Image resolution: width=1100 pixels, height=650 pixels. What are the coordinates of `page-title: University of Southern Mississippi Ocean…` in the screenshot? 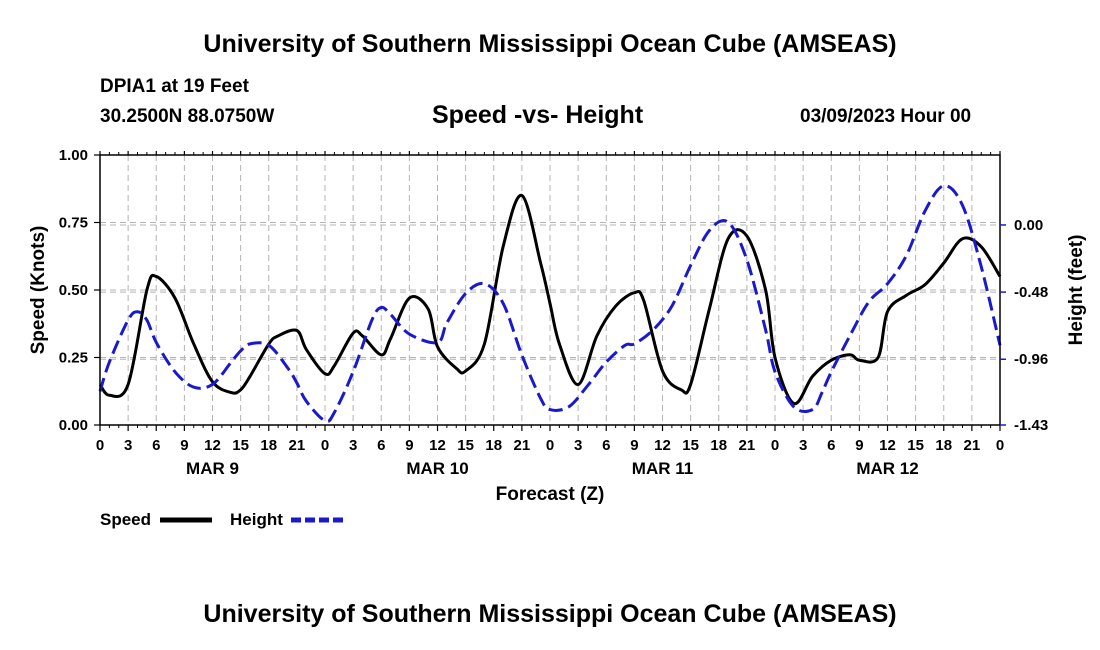 It's located at (550, 44).